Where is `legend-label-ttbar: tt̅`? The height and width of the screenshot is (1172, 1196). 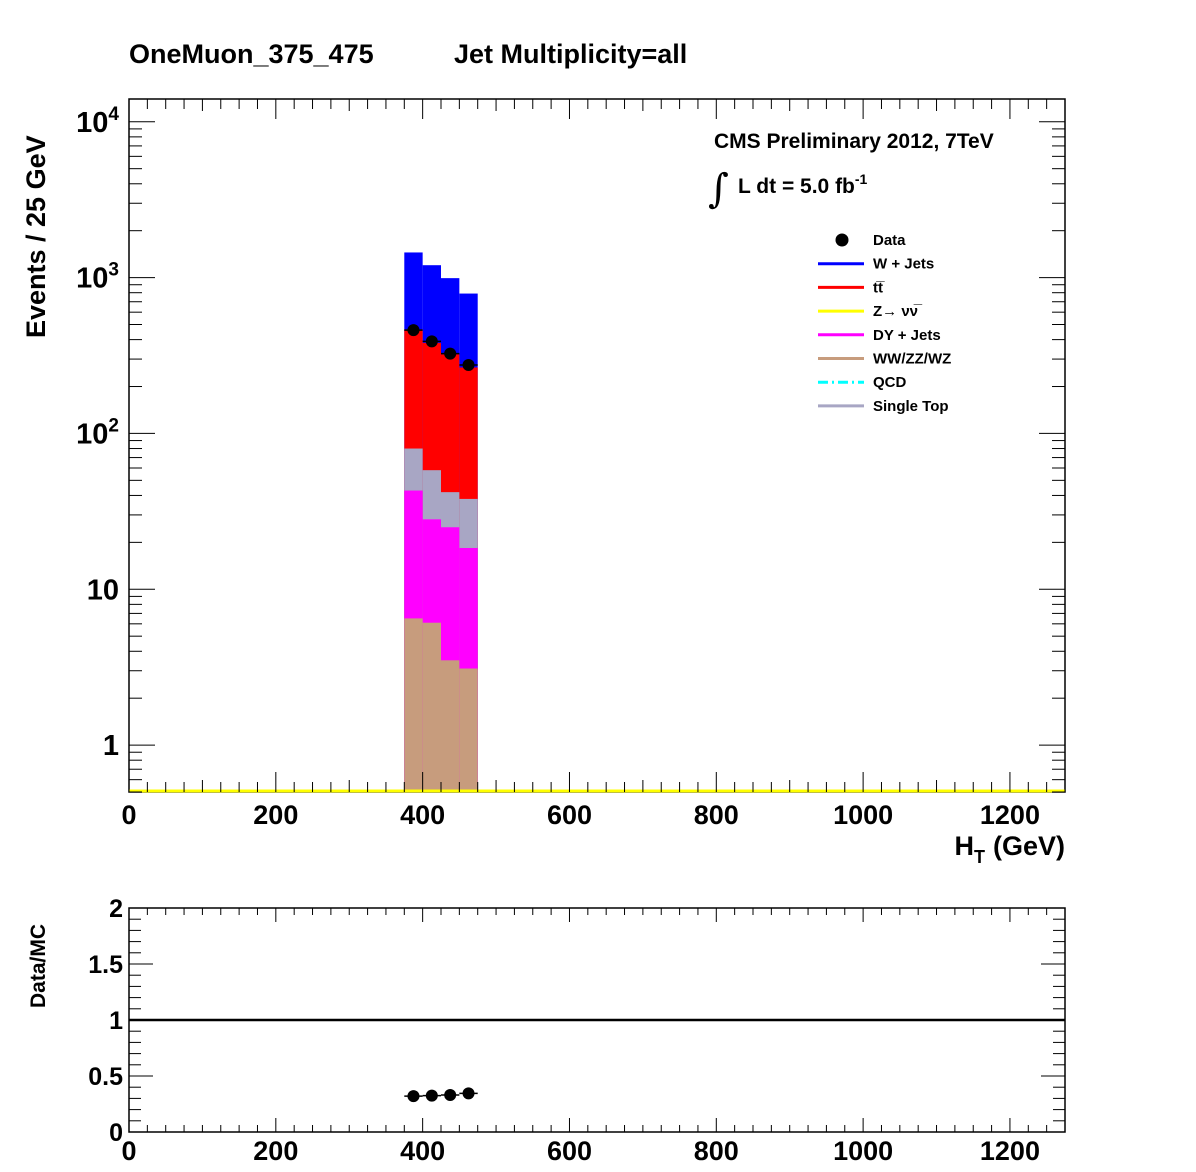 legend-label-ttbar: tt̅ is located at coordinates (879, 287).